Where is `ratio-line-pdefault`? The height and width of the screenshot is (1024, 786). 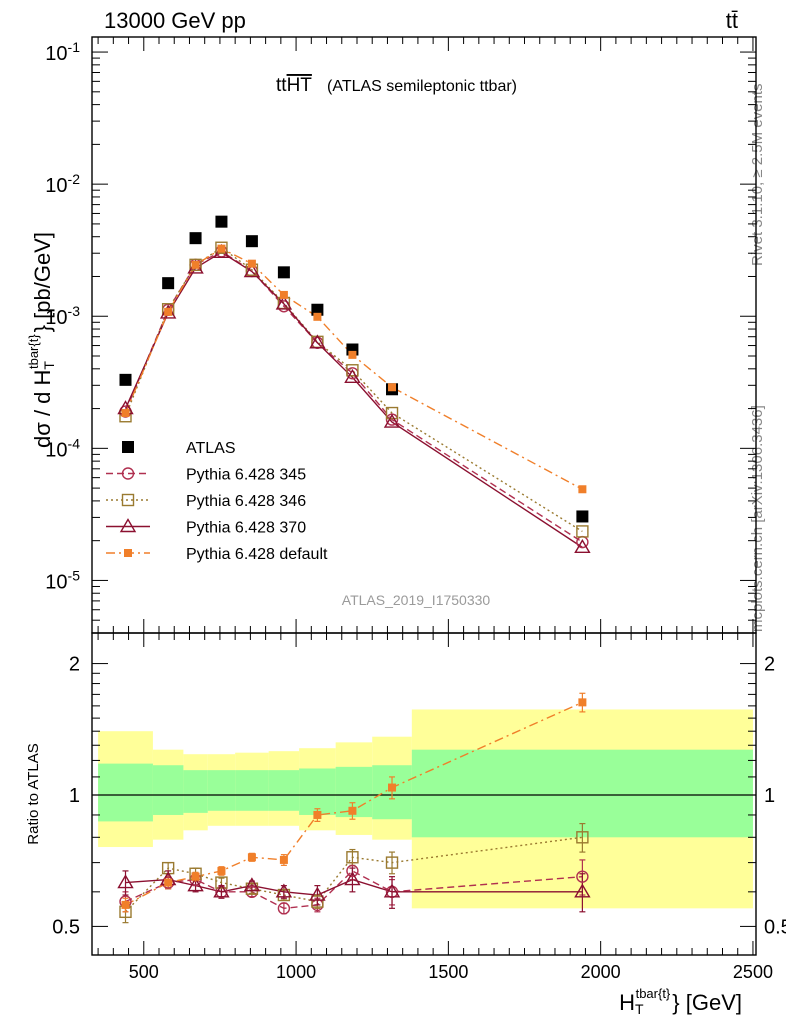
ratio-line-pdefault is located at coordinates (354, 803).